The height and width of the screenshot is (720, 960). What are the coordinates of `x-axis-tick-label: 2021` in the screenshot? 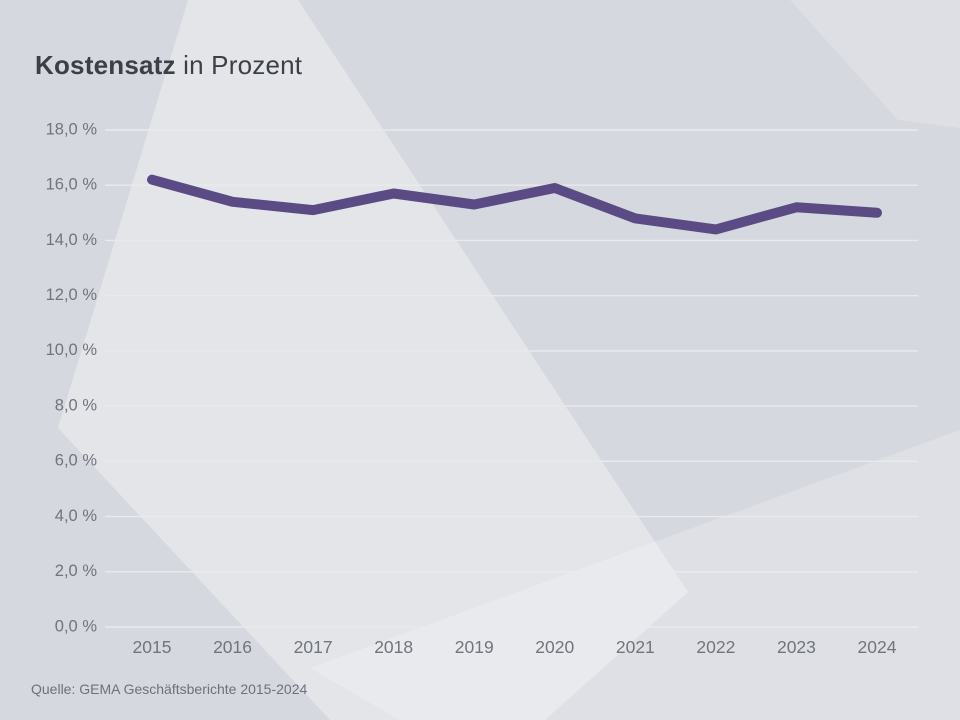 It's located at (635, 647).